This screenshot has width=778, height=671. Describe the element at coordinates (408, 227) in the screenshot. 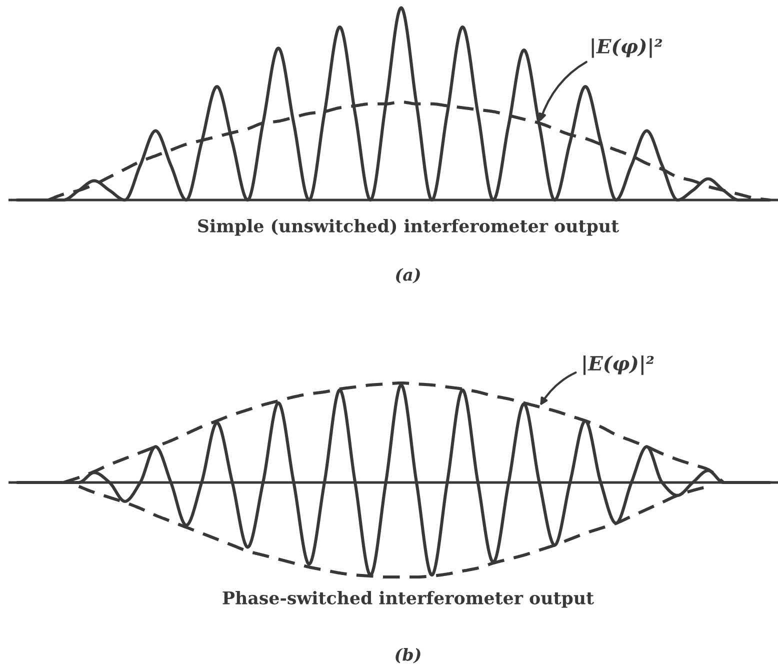

I see `x-axis-title: Simple (unswitched) interferometer output` at that location.